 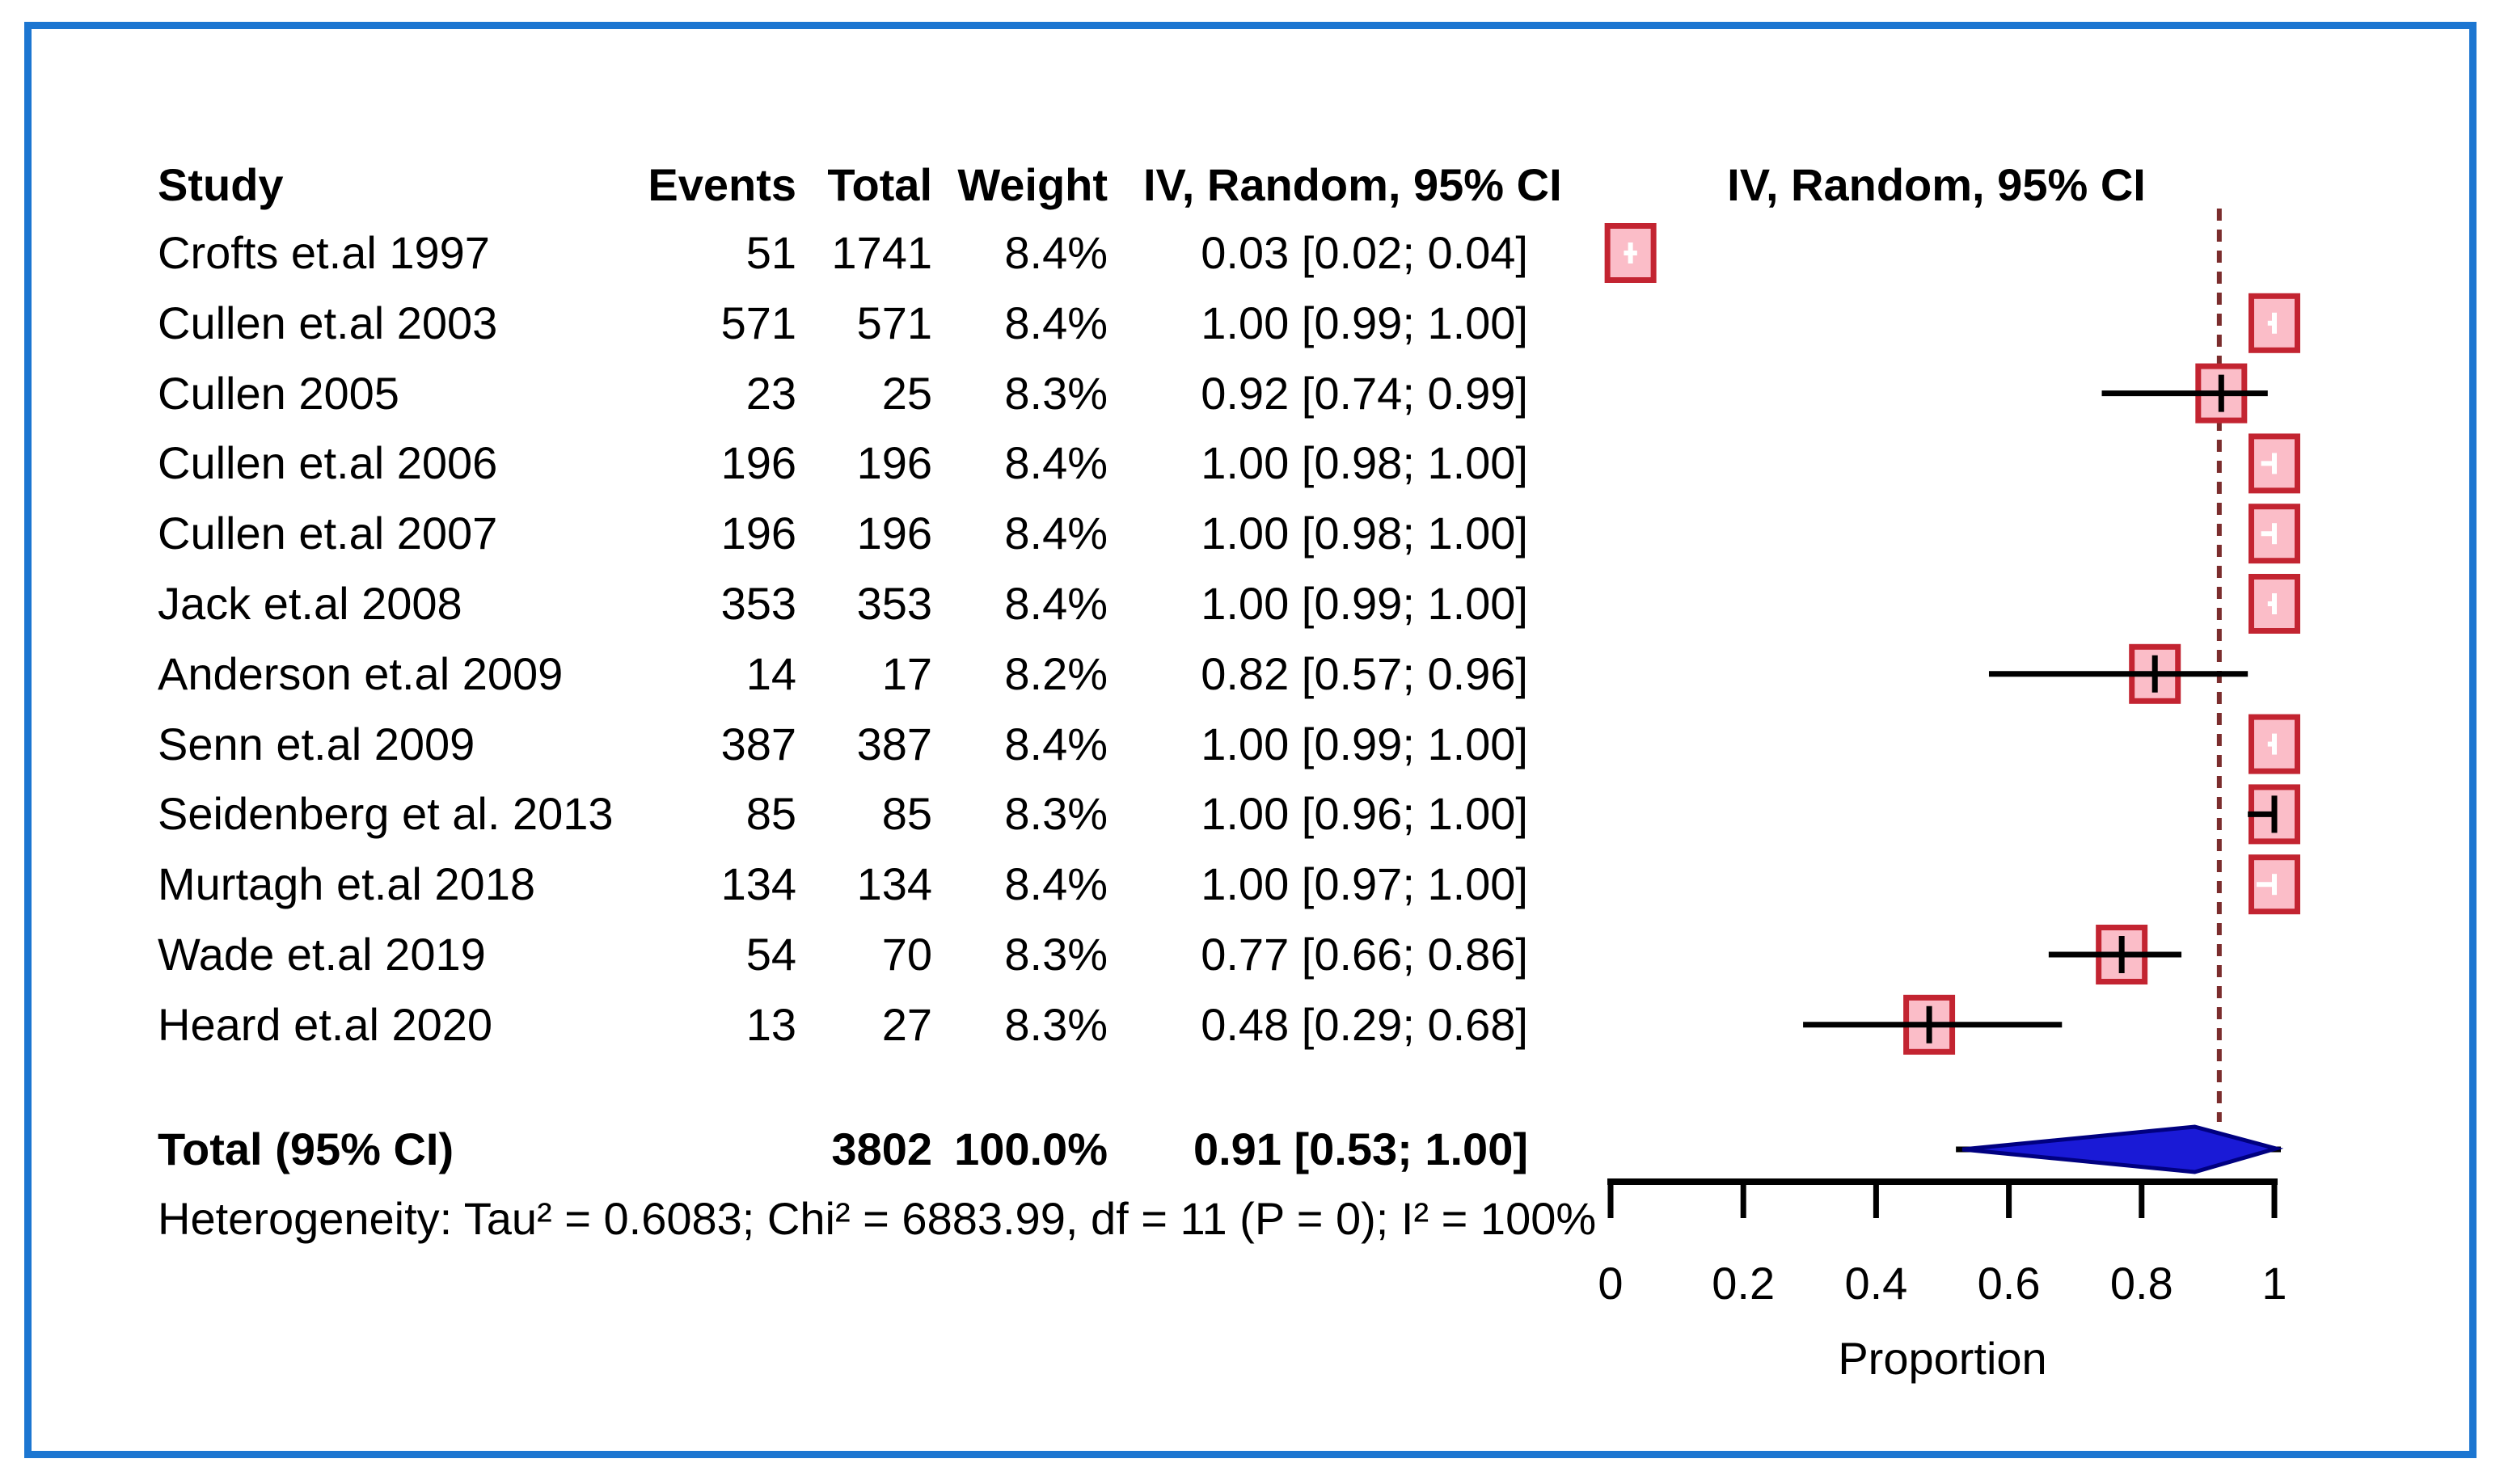 What do you see at coordinates (758, 322) in the screenshot?
I see `events-cell: 571` at bounding box center [758, 322].